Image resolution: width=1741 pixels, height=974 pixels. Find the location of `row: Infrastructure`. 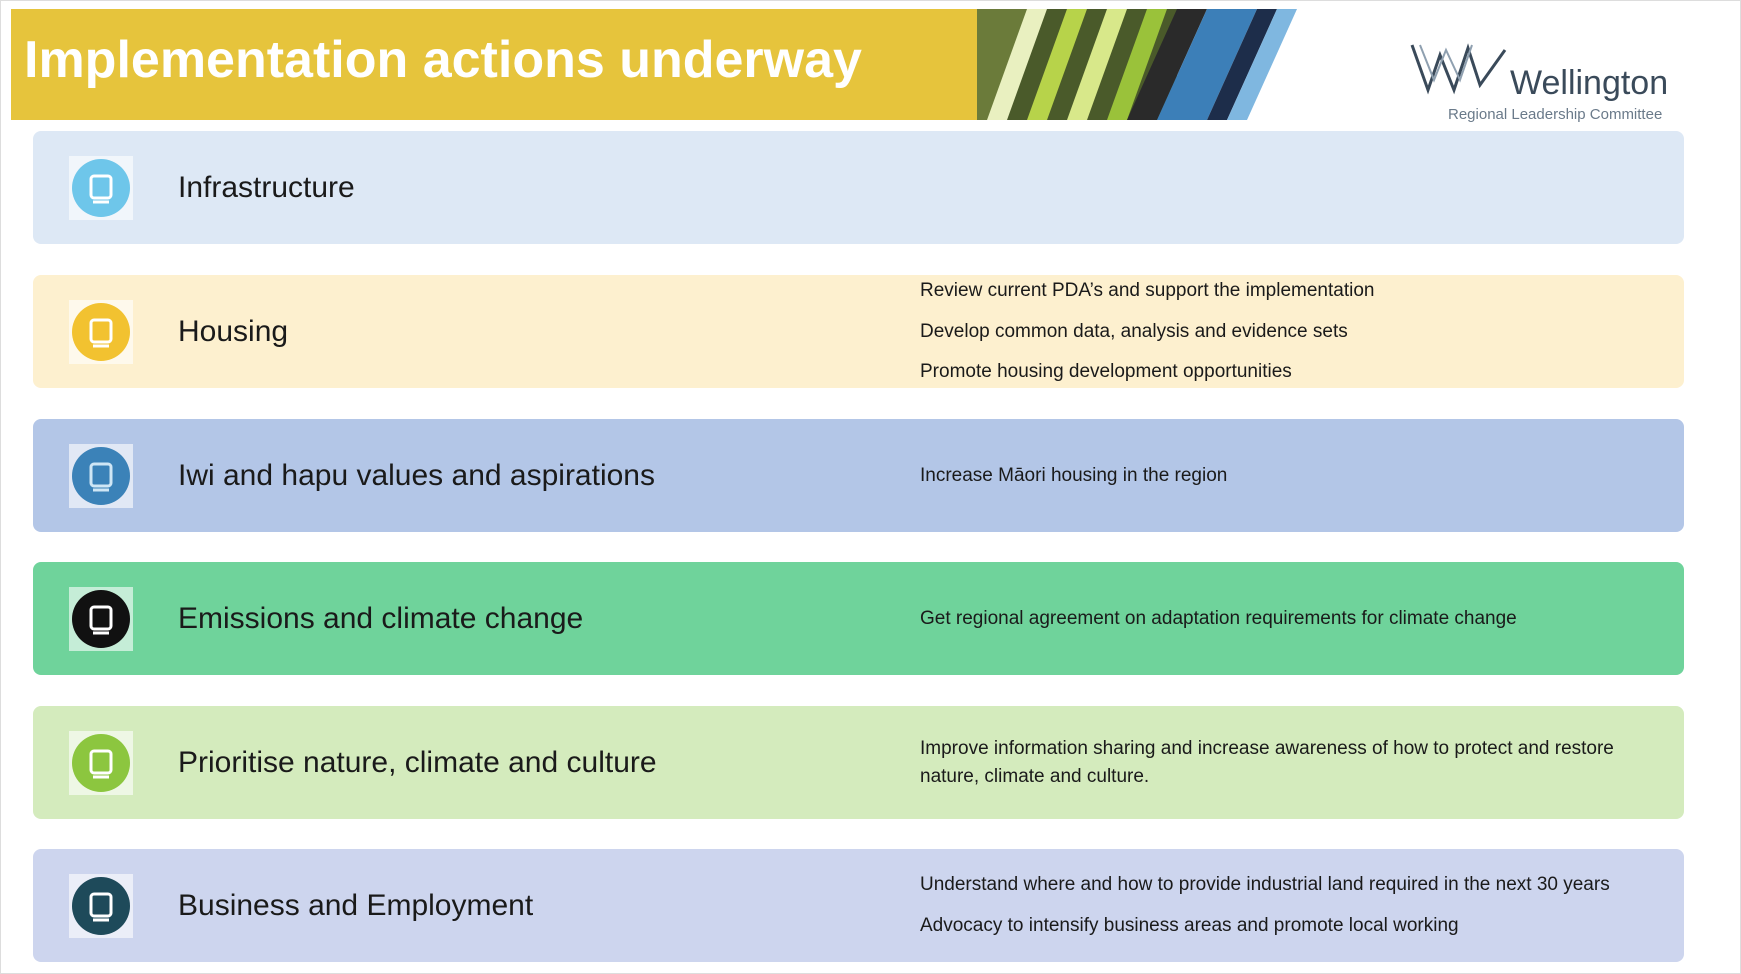

row: Infrastructure is located at coordinates (858, 187).